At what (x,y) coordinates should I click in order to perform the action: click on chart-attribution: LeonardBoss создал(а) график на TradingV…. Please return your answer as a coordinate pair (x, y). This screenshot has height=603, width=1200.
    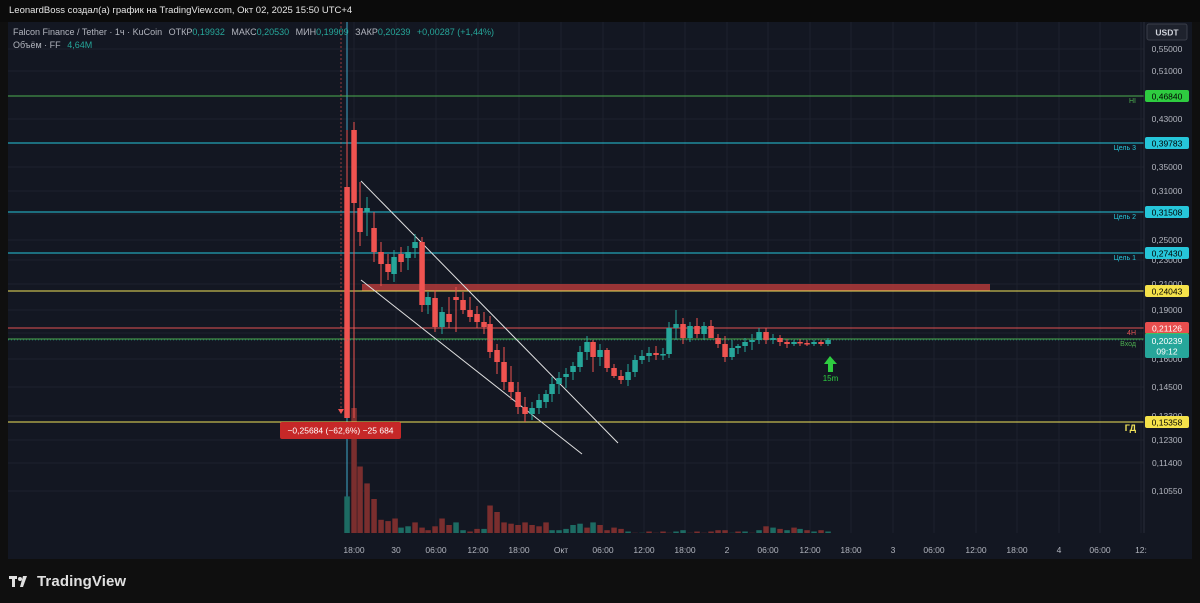
    Looking at the image, I should click on (181, 10).